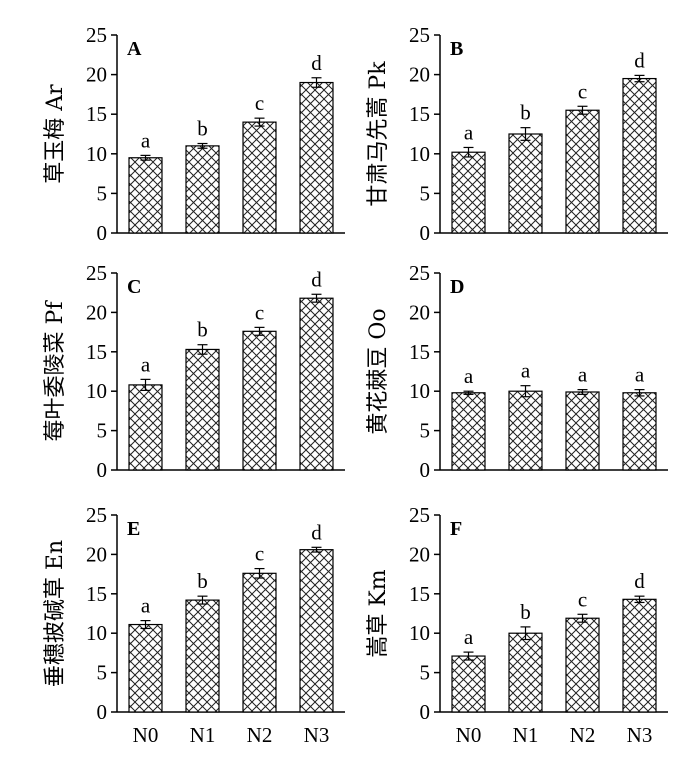  What do you see at coordinates (133, 529) in the screenshot?
I see `panel-letter: E` at bounding box center [133, 529].